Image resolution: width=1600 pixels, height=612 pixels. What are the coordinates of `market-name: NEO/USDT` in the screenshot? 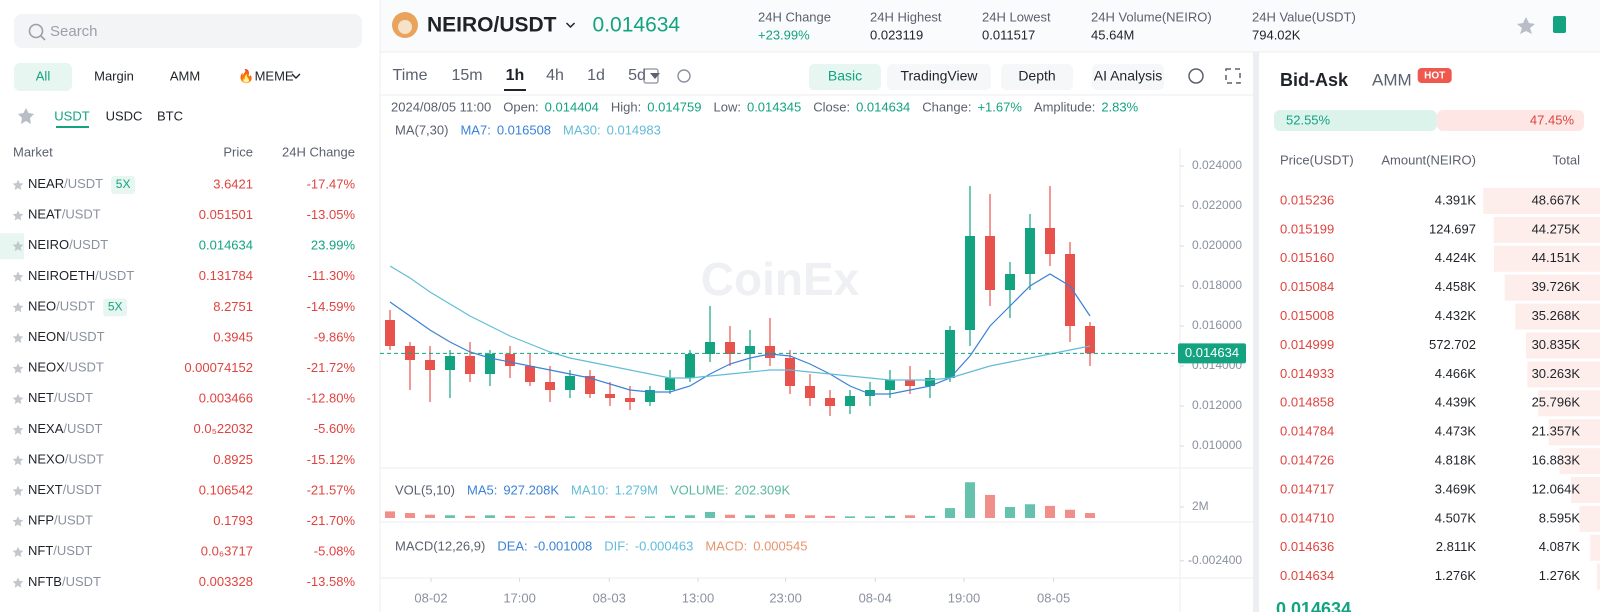 It's located at (61, 306).